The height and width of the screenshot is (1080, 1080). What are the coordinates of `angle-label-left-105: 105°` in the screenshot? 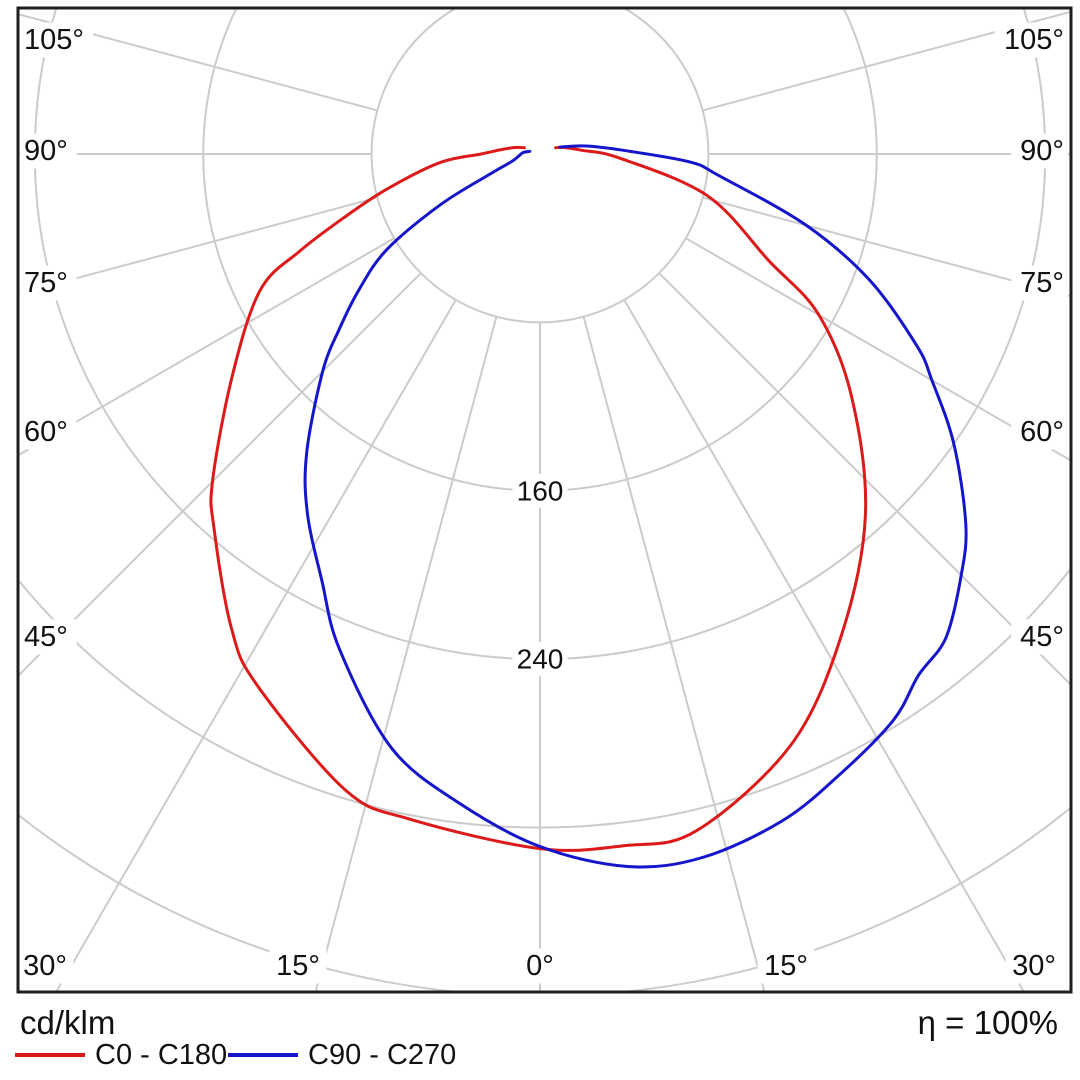 It's located at (54, 40).